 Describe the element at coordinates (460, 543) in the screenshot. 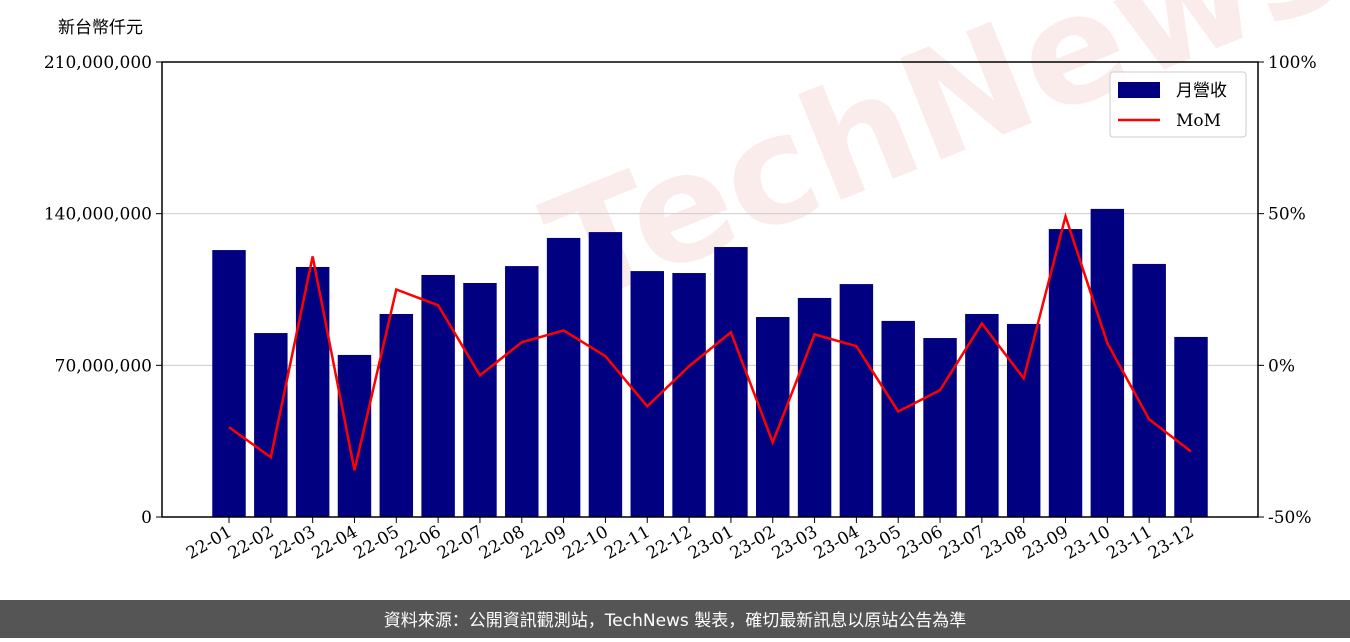

I see `x-tick-label: 22-07` at that location.